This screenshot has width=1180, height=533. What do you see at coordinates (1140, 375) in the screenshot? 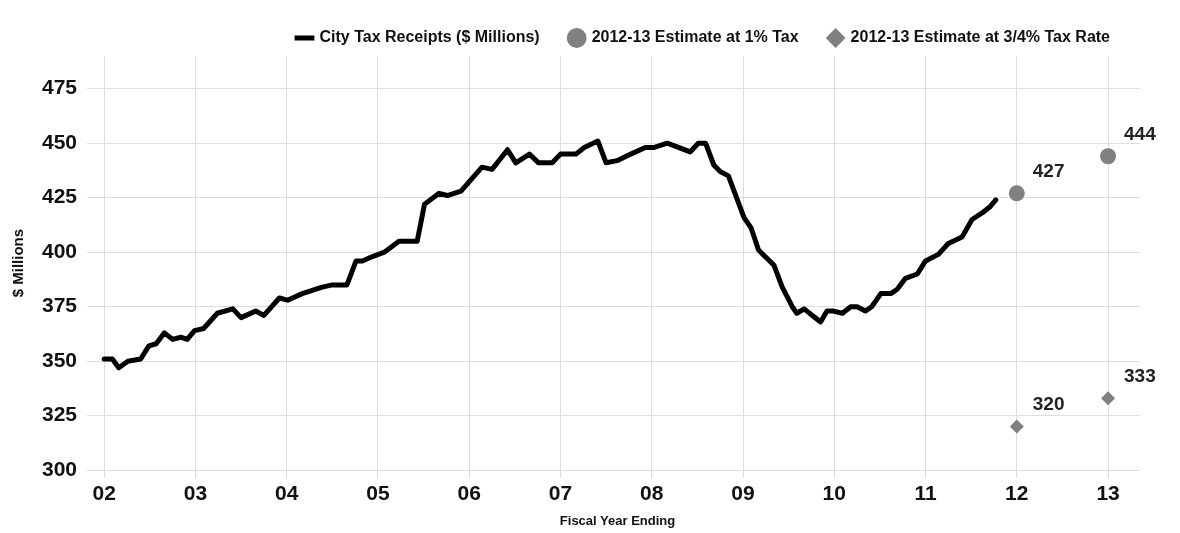
I see `data-label: 333` at bounding box center [1140, 375].